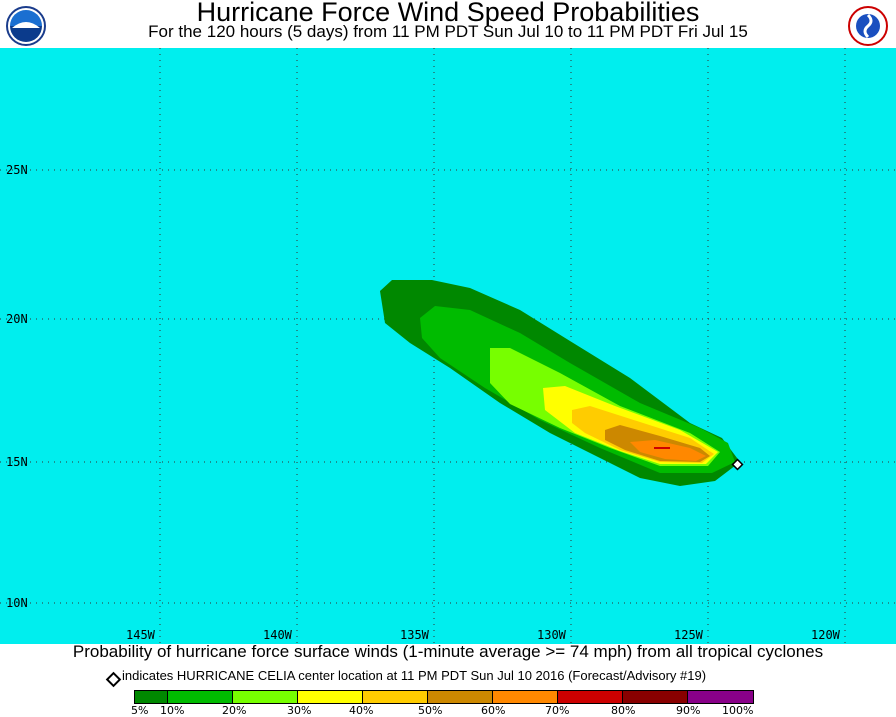  What do you see at coordinates (140, 635) in the screenshot?
I see `lon-label-145w: 145W` at bounding box center [140, 635].